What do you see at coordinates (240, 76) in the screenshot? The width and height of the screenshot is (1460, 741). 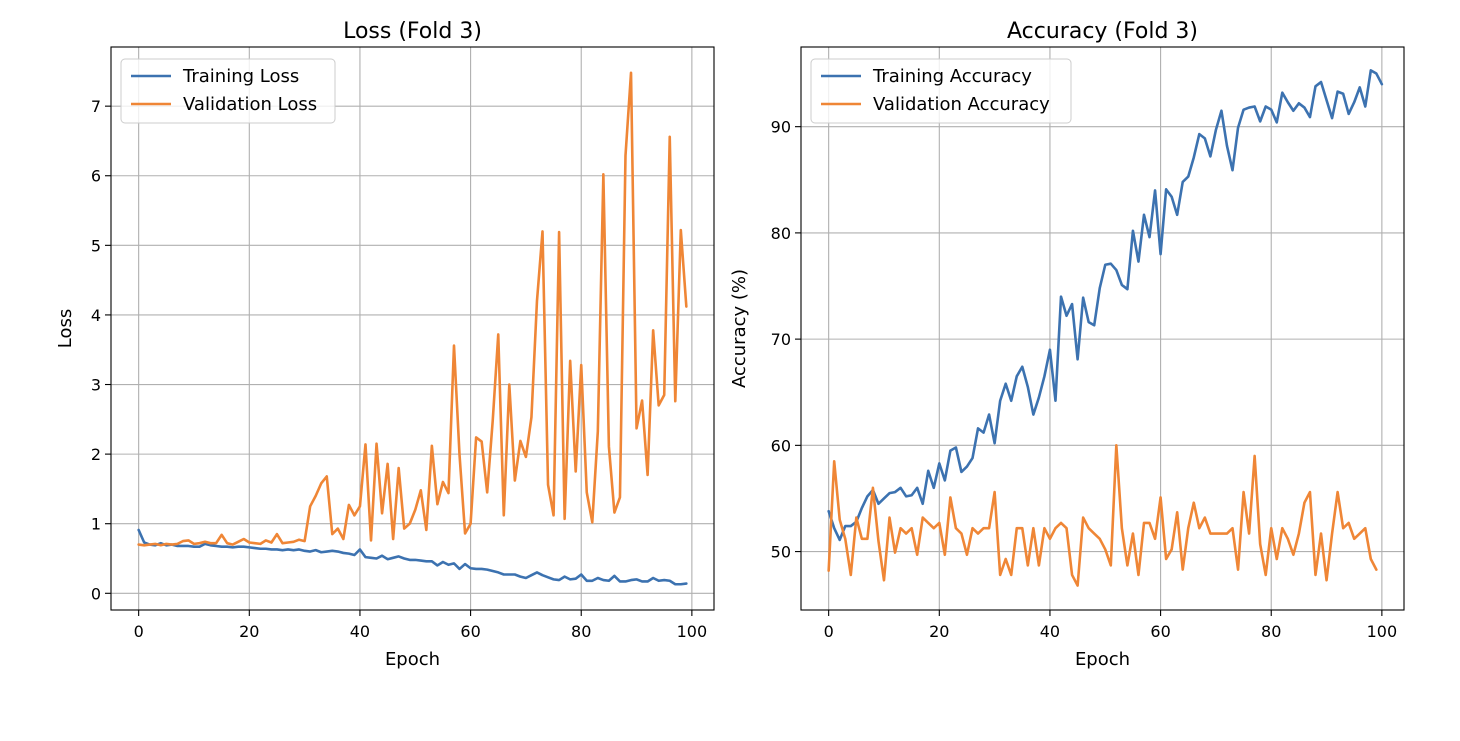 I see `legend-label-training-loss: Training Loss` at bounding box center [240, 76].